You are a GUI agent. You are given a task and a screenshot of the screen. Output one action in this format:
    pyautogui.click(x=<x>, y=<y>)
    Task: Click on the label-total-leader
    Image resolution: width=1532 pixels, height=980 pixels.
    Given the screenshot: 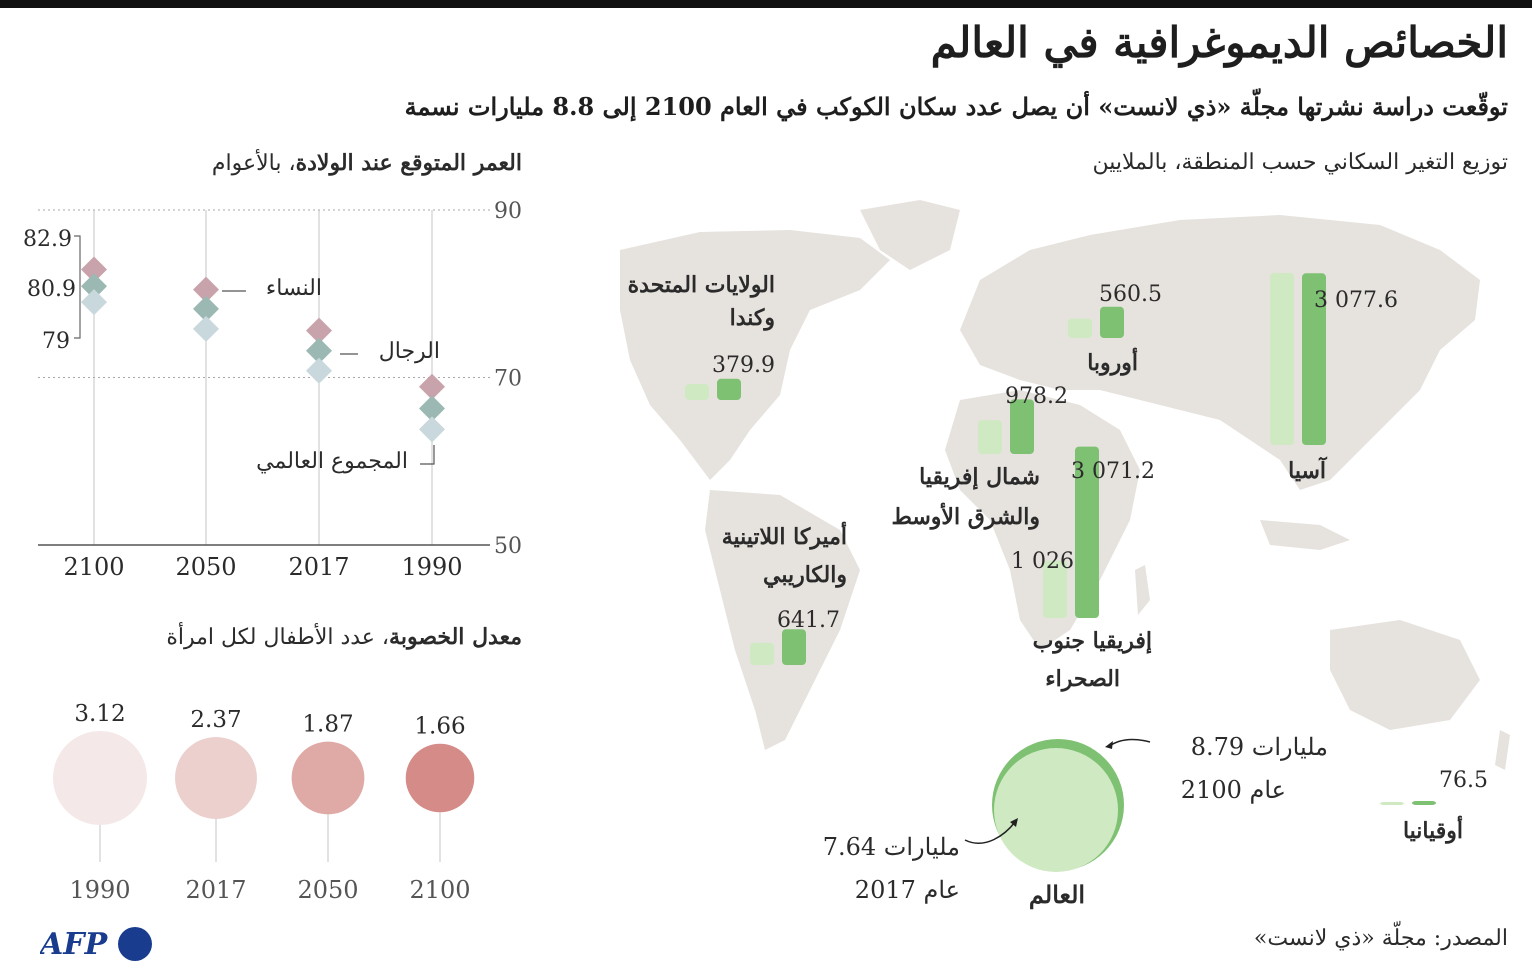 What is the action you would take?
    pyautogui.click(x=427, y=455)
    